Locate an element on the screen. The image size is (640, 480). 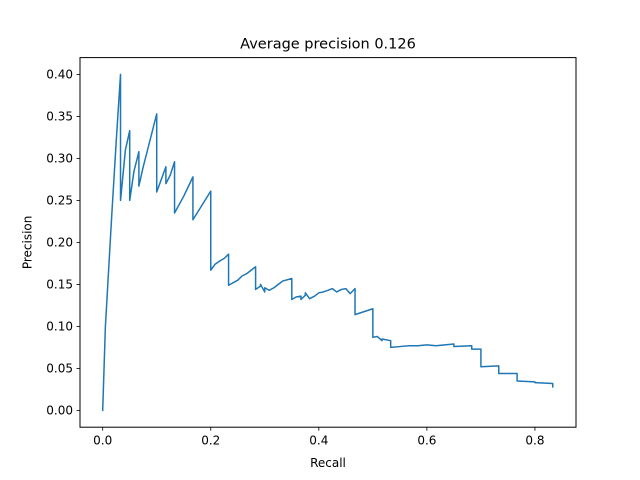
x-axis-label: Recall is located at coordinates (328, 463).